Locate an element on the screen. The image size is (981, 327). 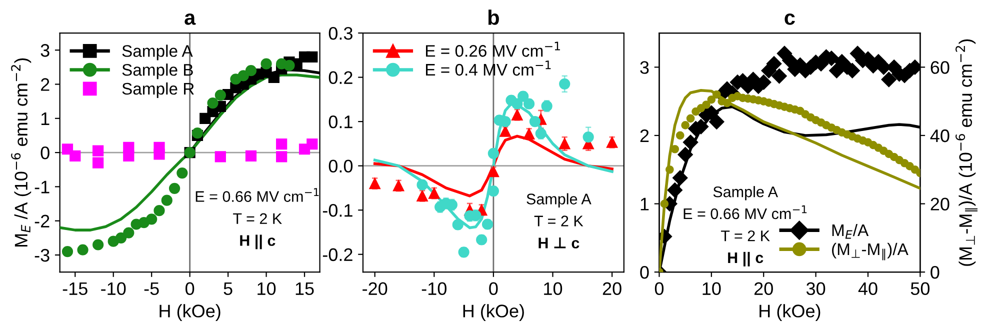
x-tick-label: -20 is located at coordinates (375, 289).